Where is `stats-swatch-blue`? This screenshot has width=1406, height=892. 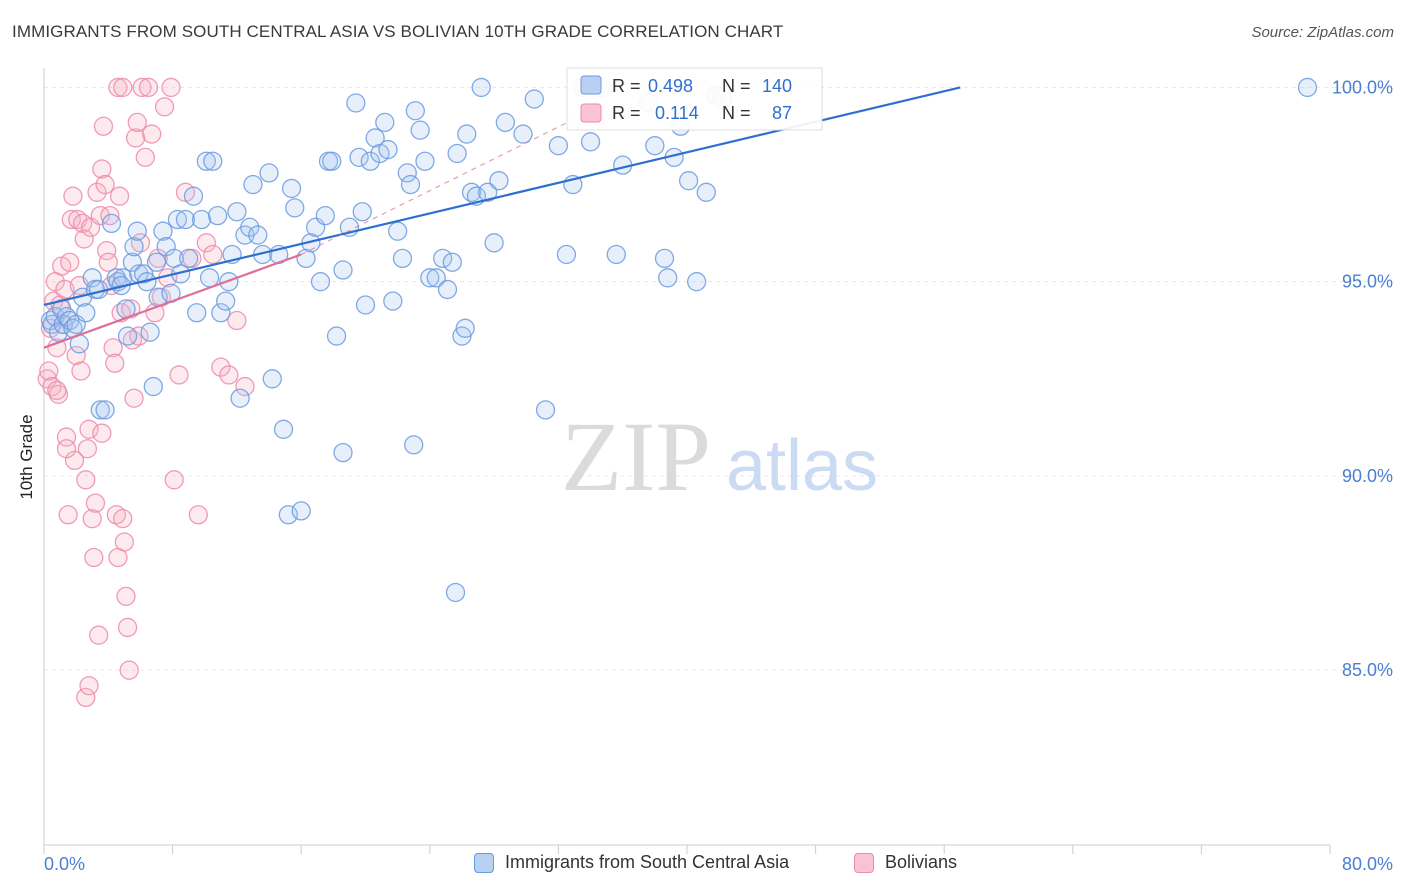 stats-swatch-blue is located at coordinates (591, 85).